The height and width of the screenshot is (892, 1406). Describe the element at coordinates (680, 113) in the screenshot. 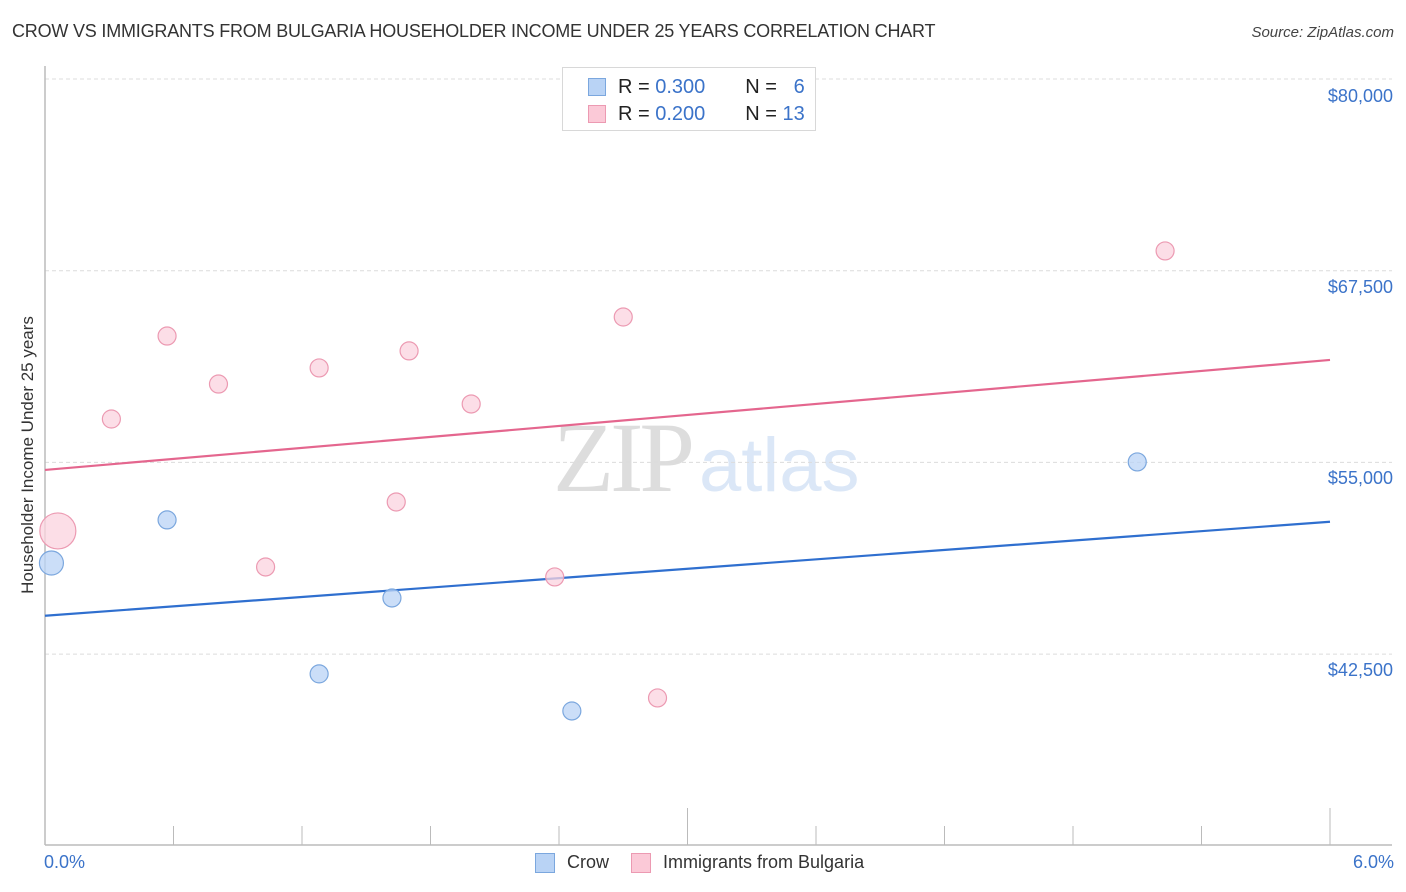

I see `r-value-bulgaria: 0.200` at that location.